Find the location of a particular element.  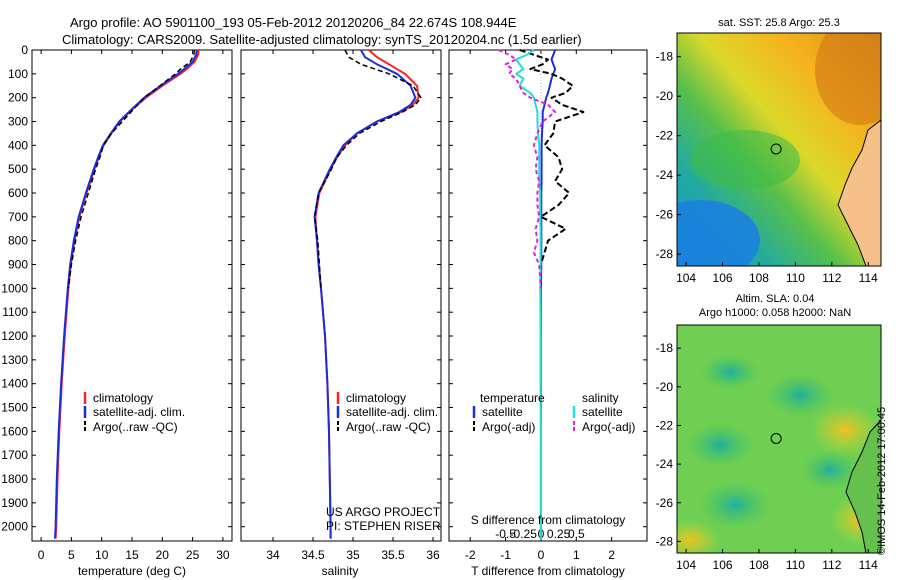

depth-tick-label: 0 is located at coordinates (24, 50).